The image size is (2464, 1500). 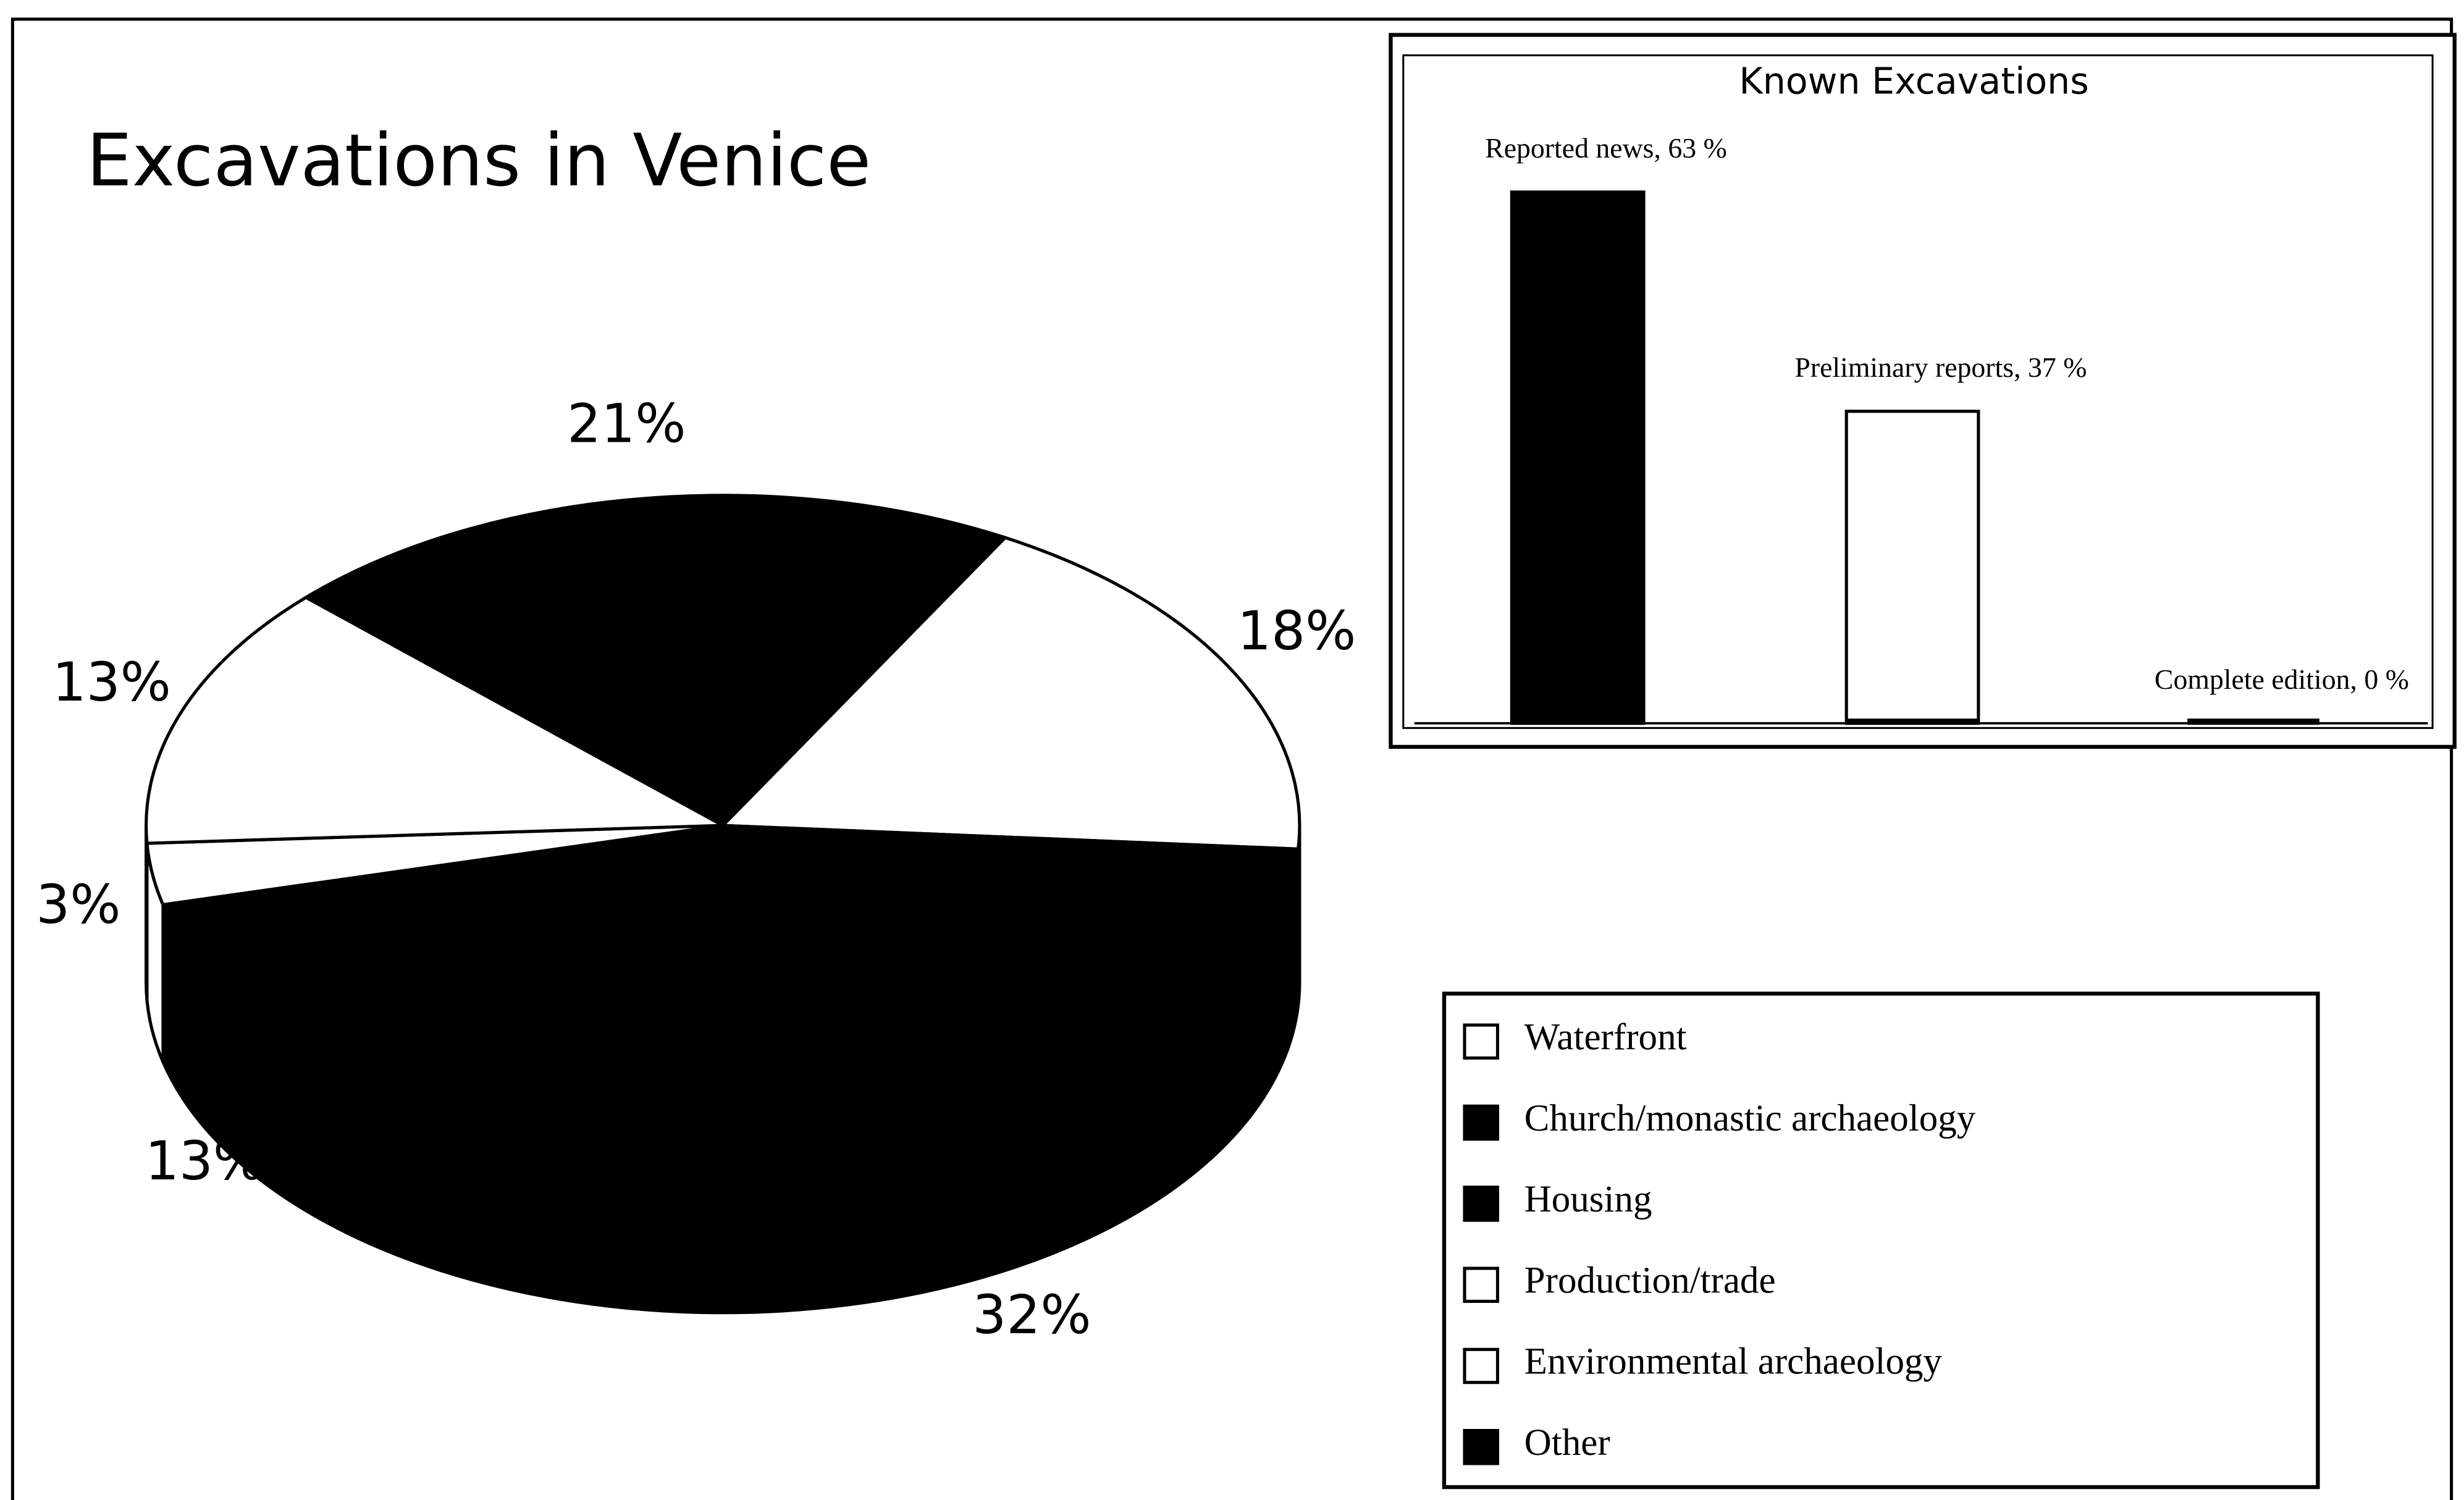 I want to click on data-label: Reported news, 63 %, so click(x=1606, y=148).